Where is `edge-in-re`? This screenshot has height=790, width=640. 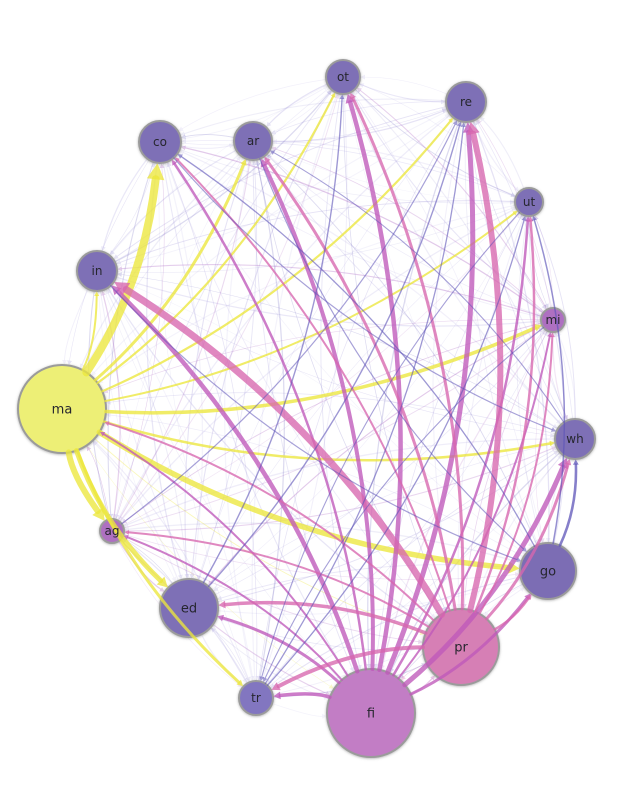 edge-in-re is located at coordinates (283, 190).